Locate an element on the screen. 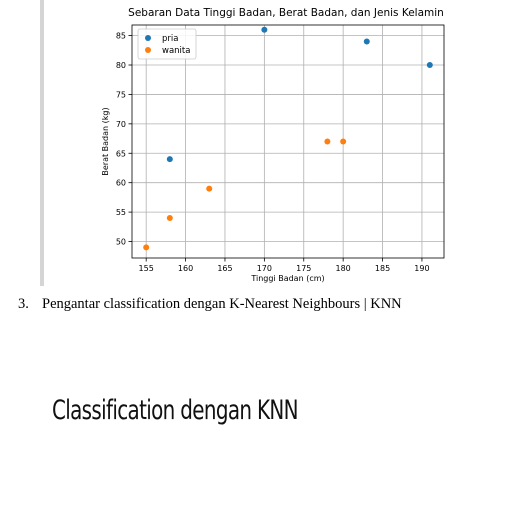  legend-label-pria: pria is located at coordinates (170, 39).